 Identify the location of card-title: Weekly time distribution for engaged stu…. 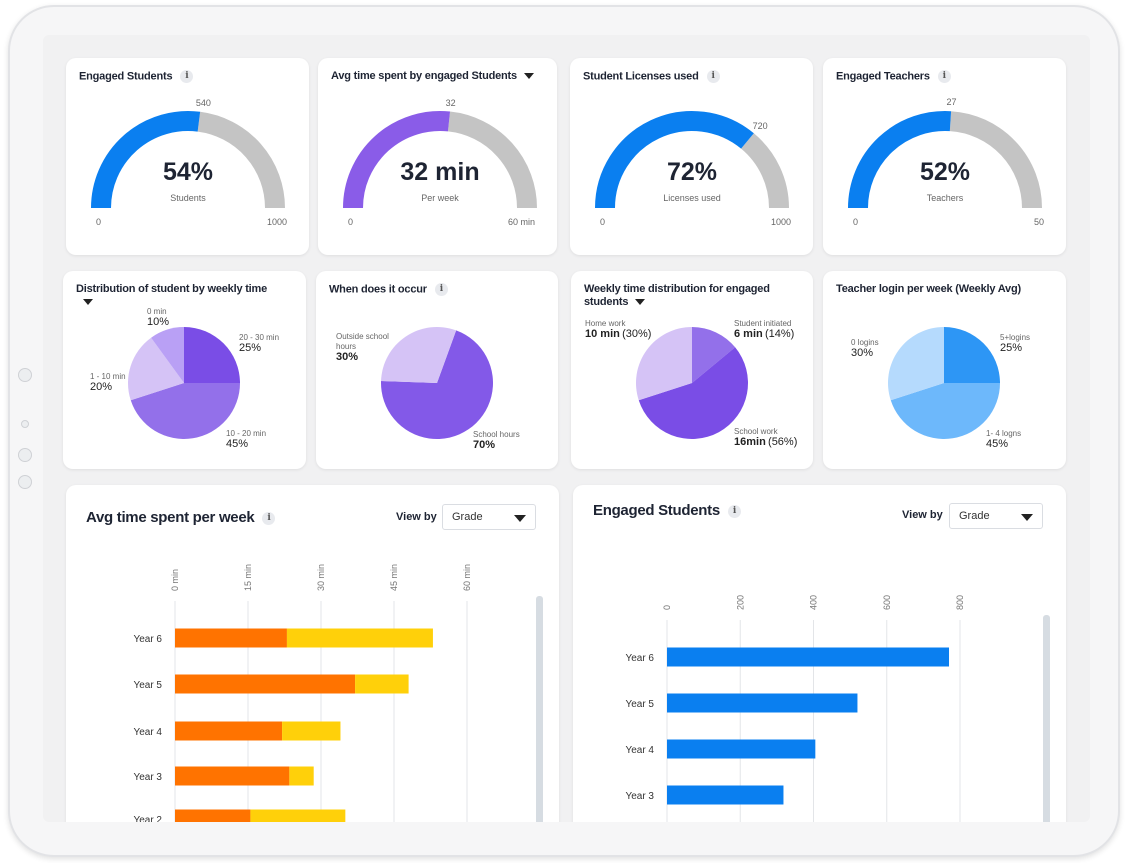
(684, 296).